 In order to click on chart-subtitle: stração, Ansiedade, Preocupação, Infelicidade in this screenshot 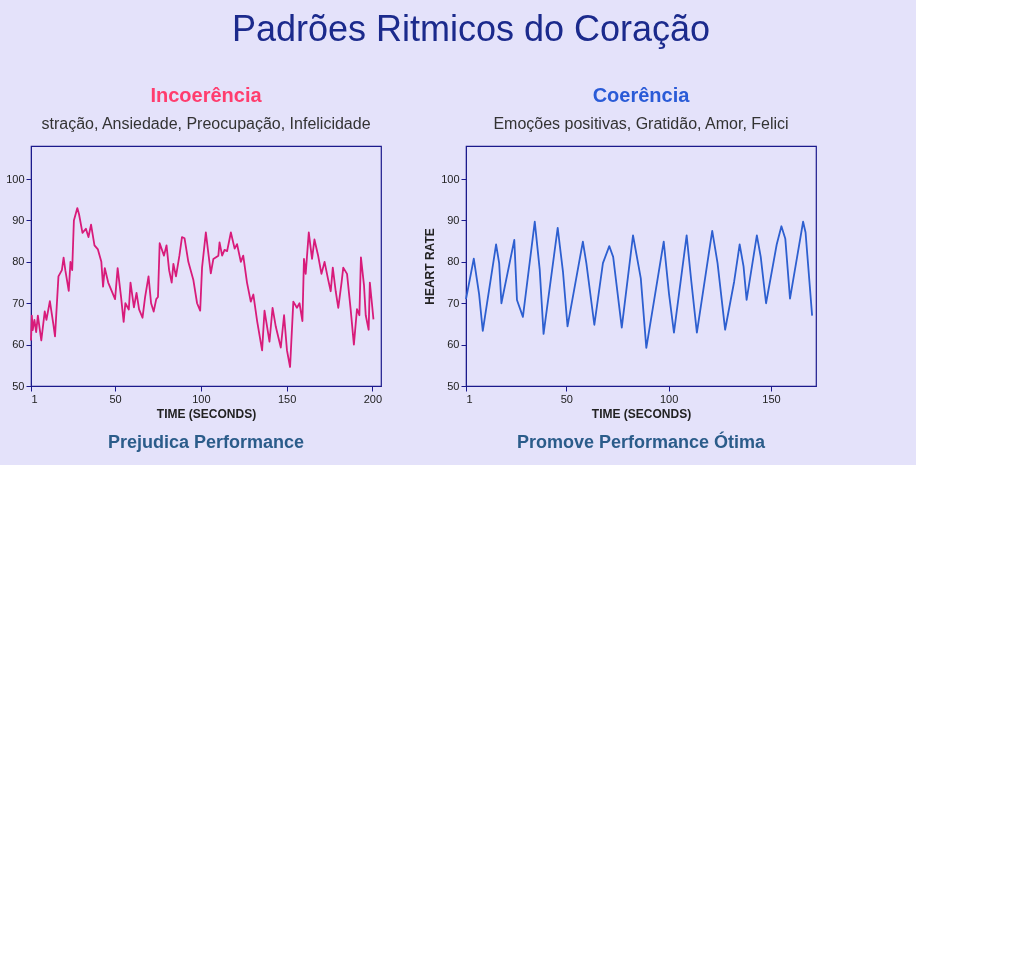, I will do `click(206, 123)`.